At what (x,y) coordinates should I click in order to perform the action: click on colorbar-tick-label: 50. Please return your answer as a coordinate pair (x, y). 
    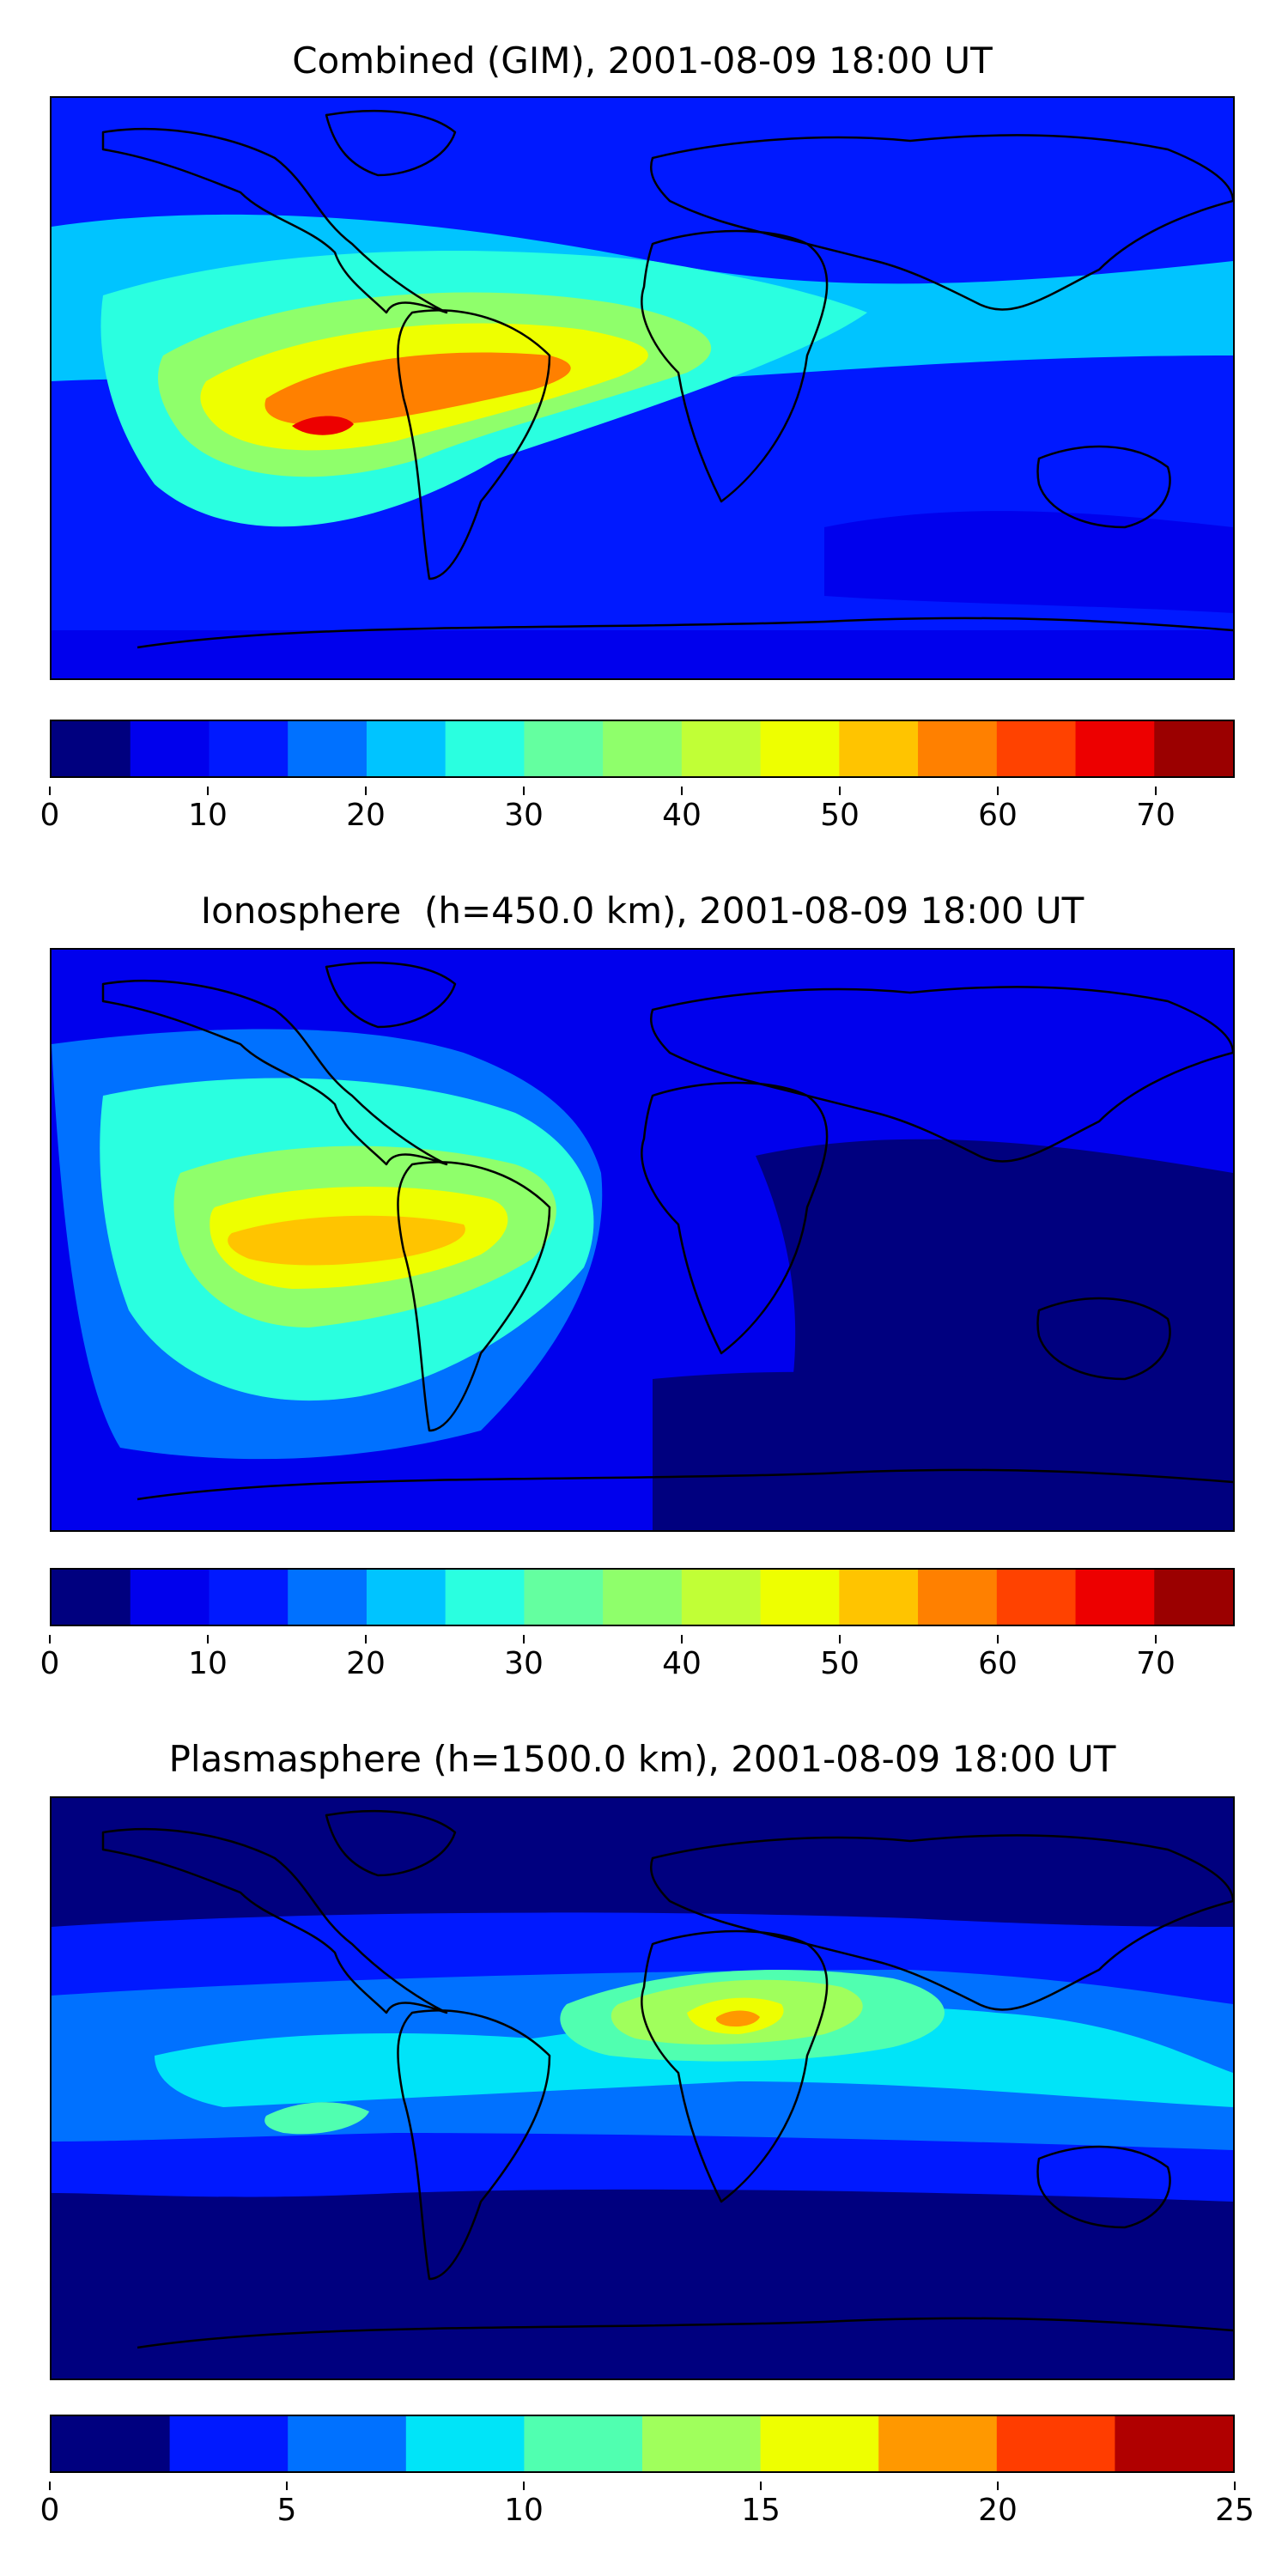
    Looking at the image, I should click on (840, 815).